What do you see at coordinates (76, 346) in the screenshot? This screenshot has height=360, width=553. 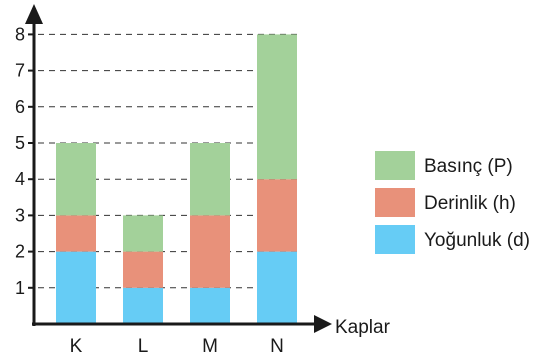 I see `x-category-label-K: K` at bounding box center [76, 346].